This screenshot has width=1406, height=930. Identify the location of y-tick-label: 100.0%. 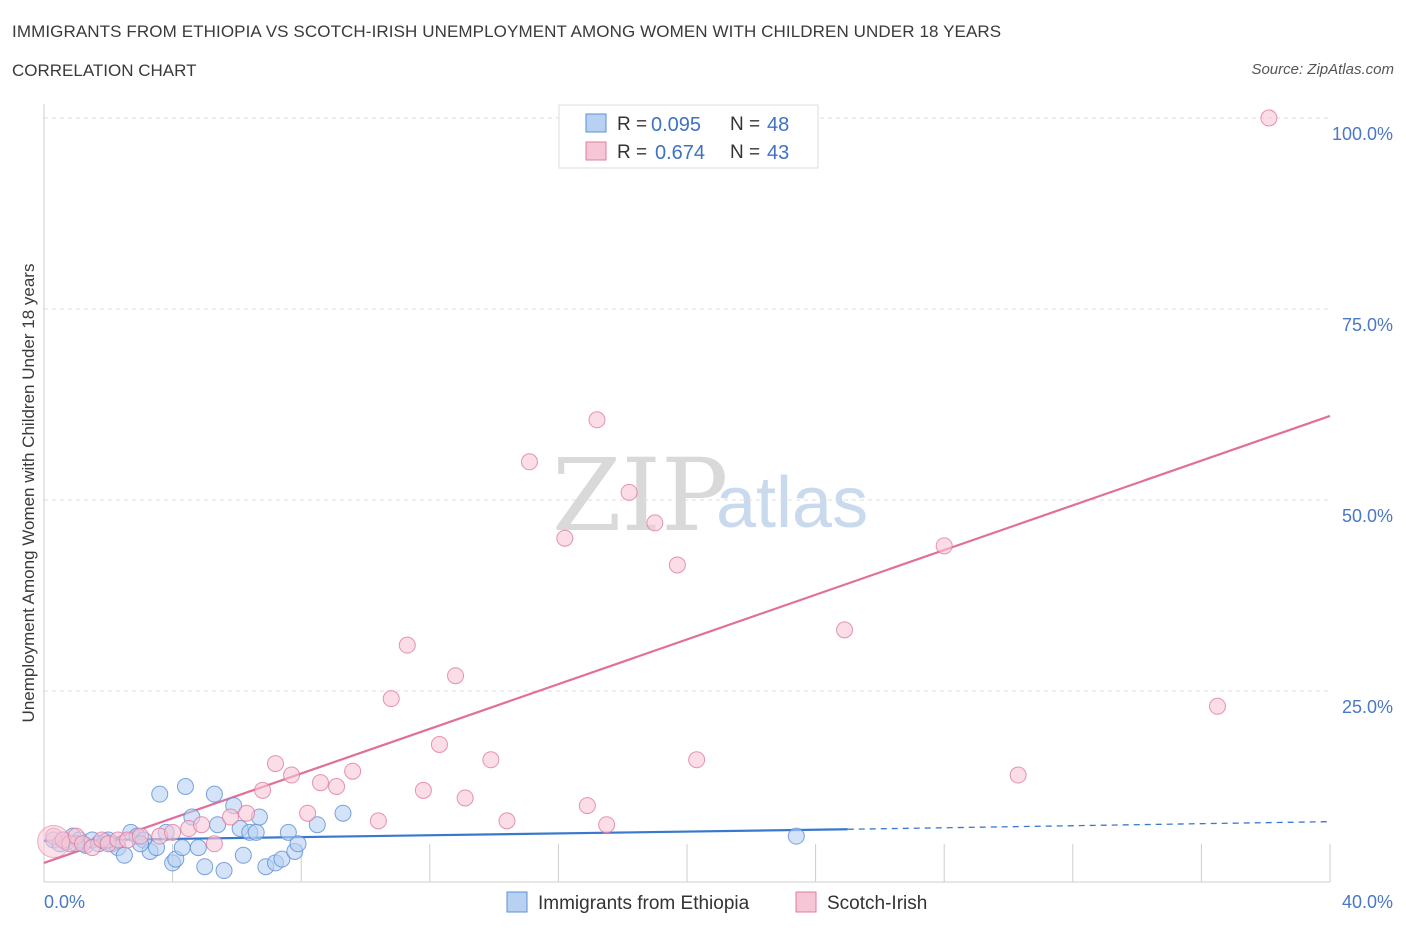
(1362, 134).